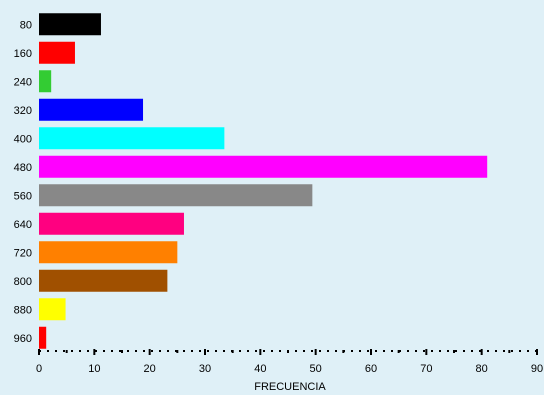 This screenshot has width=544, height=395. I want to click on x-tick-label: 90, so click(537, 369).